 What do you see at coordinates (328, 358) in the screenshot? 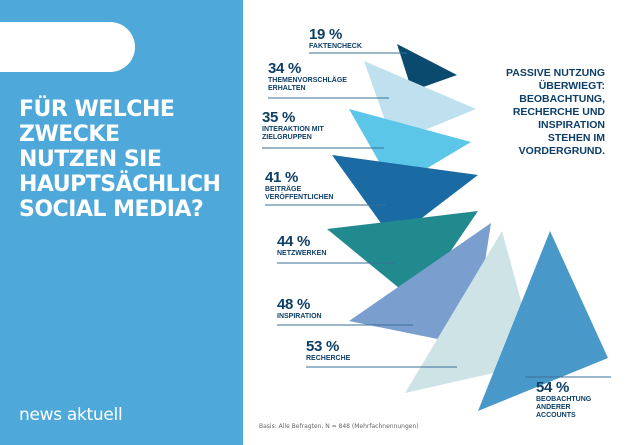
I see `category-label: RECHERCHE` at bounding box center [328, 358].